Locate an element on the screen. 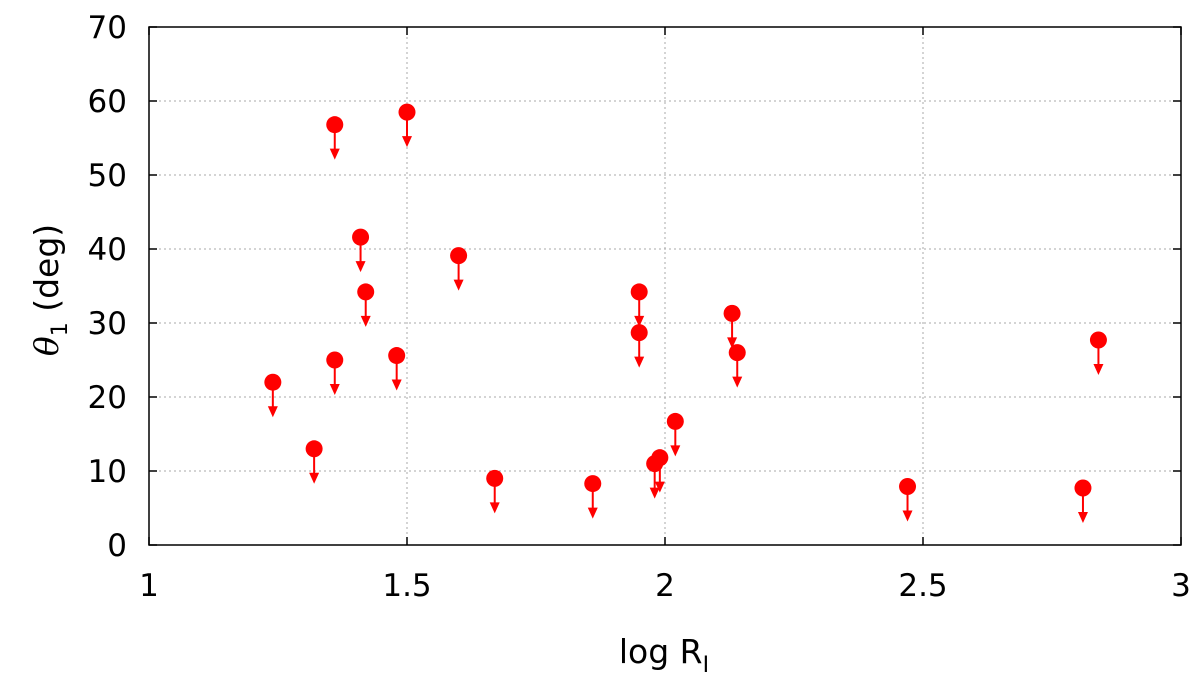 The width and height of the screenshot is (1200, 682). x-tick-label: 2.5 is located at coordinates (922, 586).